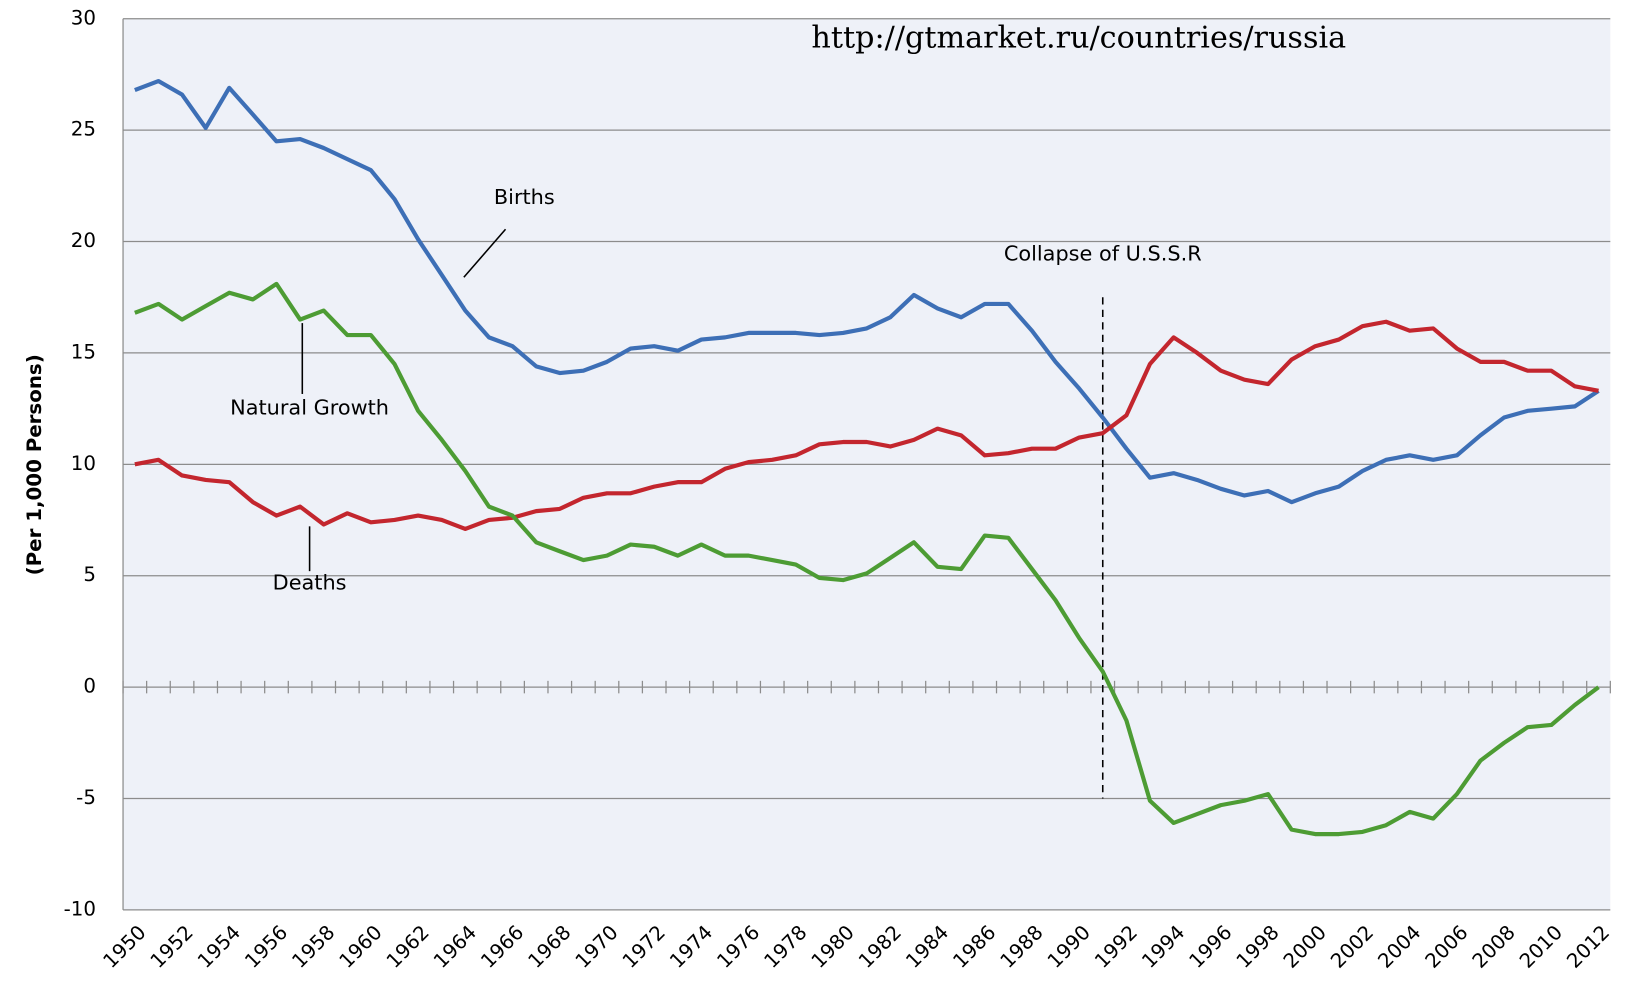 This screenshot has width=1626, height=987. I want to click on y-axis-label: (Per 1,000 Persons), so click(34, 464).